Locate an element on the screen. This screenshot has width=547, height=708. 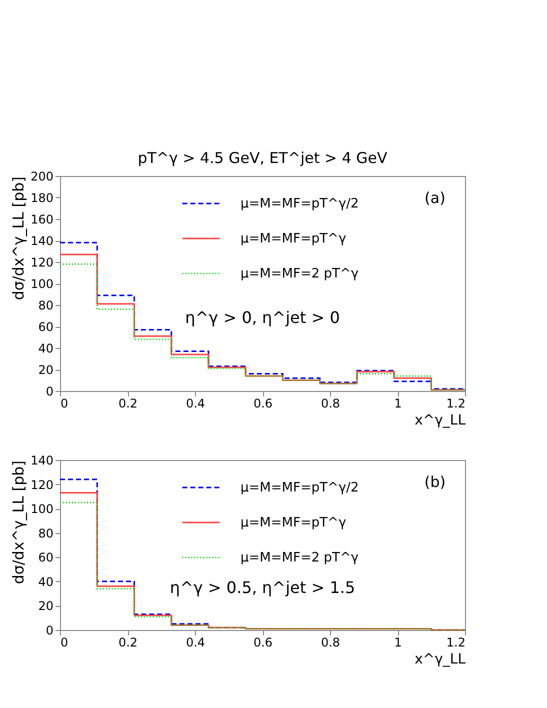
chart-title: pT^γ > 4.5 GeV, ET^jet > 4 GeV is located at coordinates (263, 158).